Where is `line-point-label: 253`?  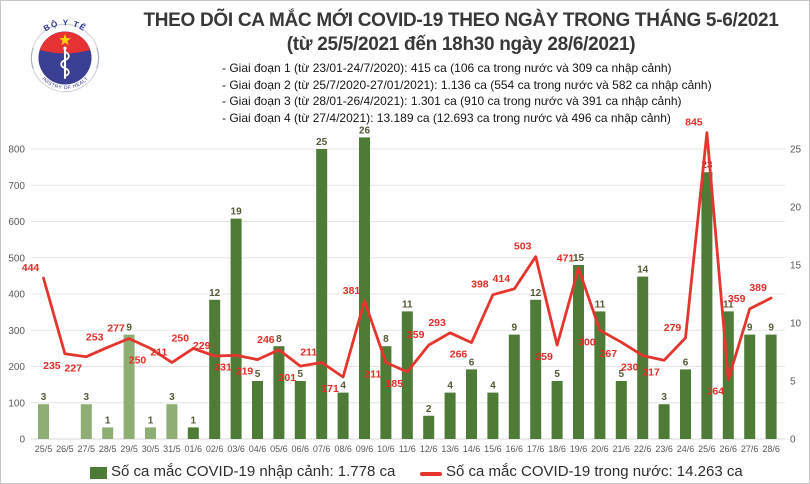
line-point-label: 253 is located at coordinates (95, 337).